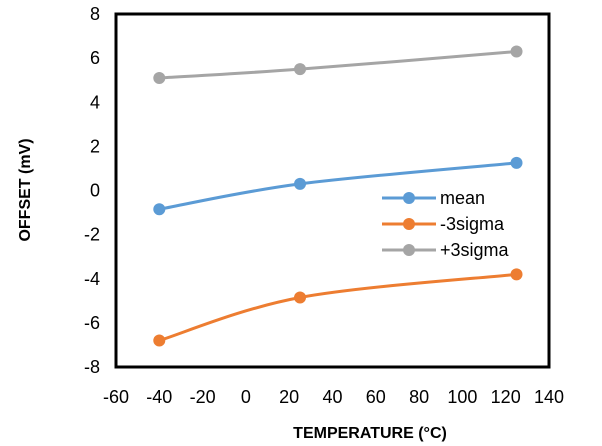 This screenshot has height=446, width=602. I want to click on x-tick-label: 80, so click(419, 397).